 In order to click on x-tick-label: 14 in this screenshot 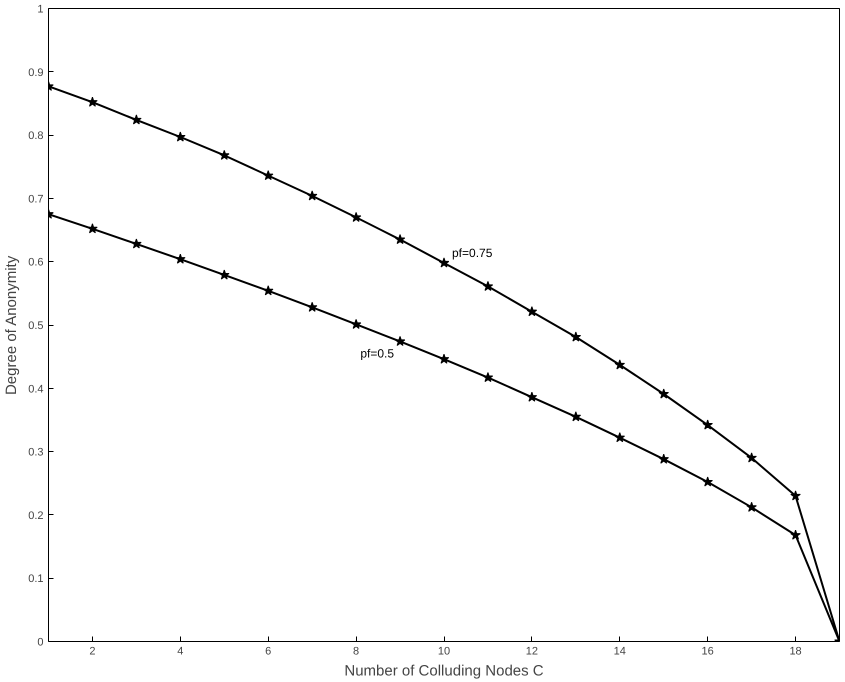, I will do `click(620, 652)`.